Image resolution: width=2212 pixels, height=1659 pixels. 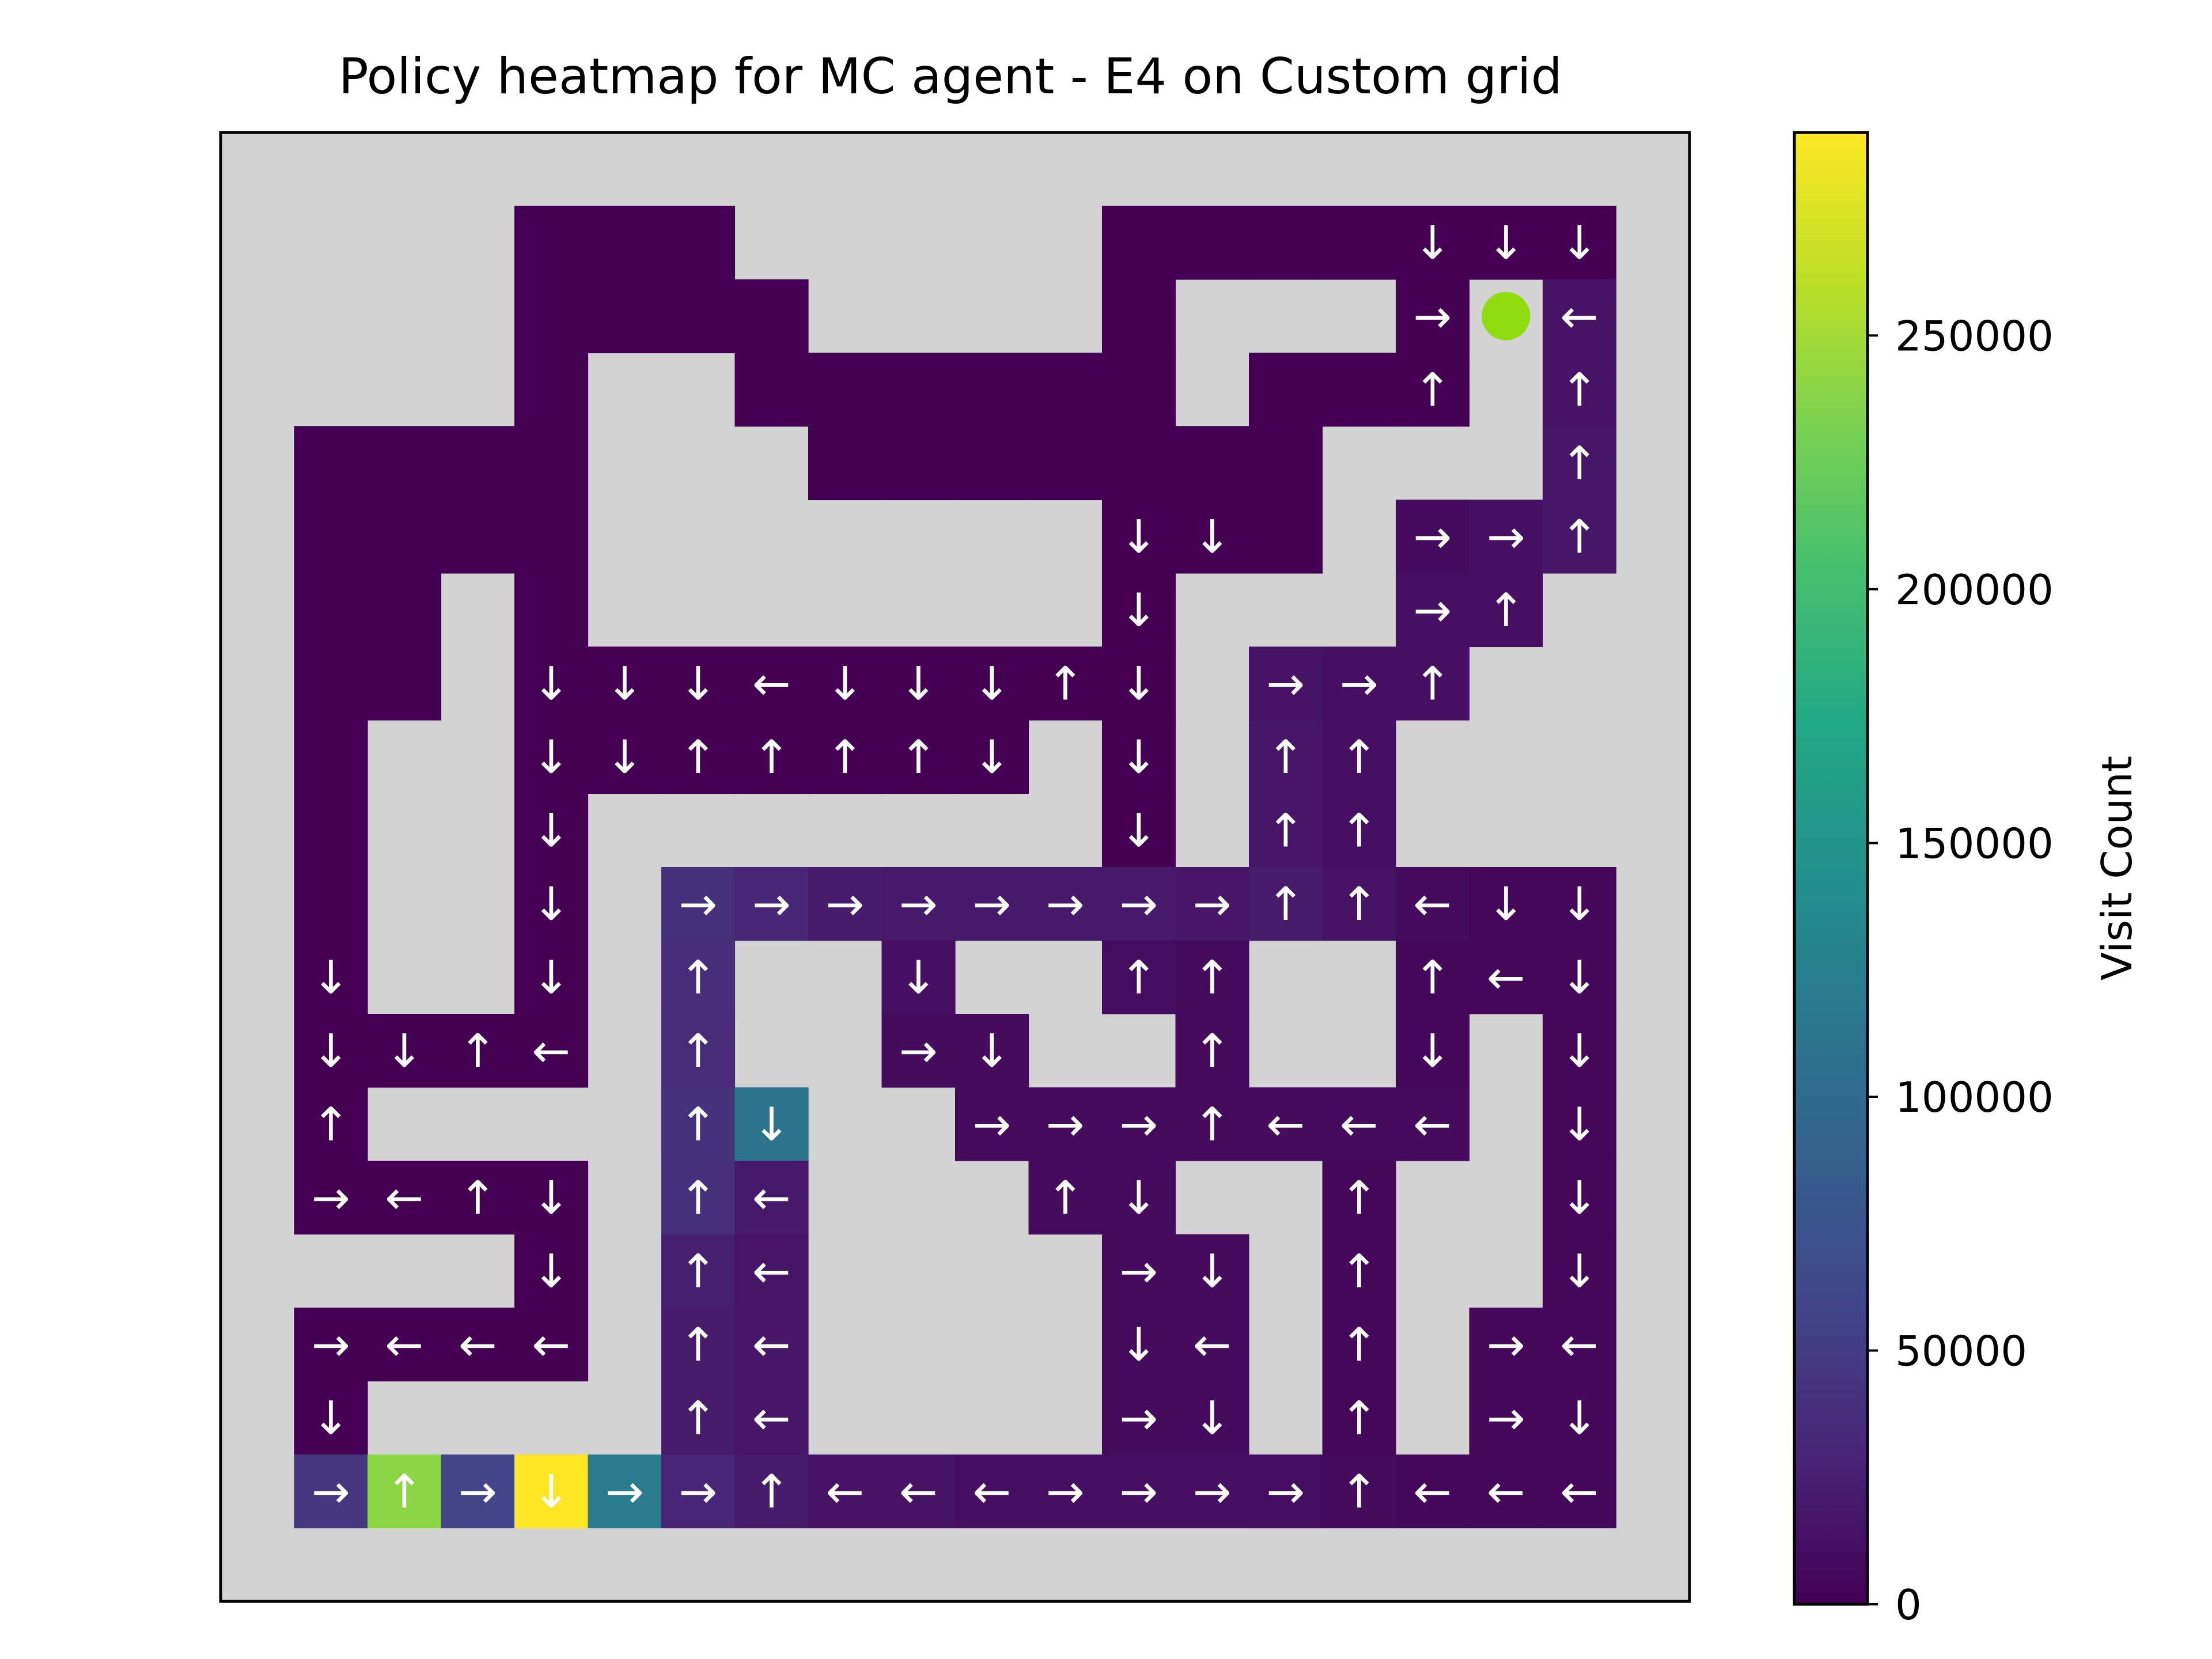 I want to click on colorbar-gradient, so click(x=1831, y=868).